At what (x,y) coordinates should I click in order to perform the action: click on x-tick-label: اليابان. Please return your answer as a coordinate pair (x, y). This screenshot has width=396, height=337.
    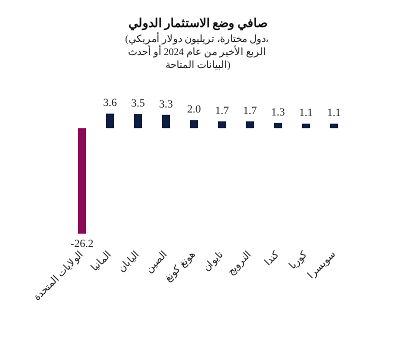
    Looking at the image, I should click on (129, 262).